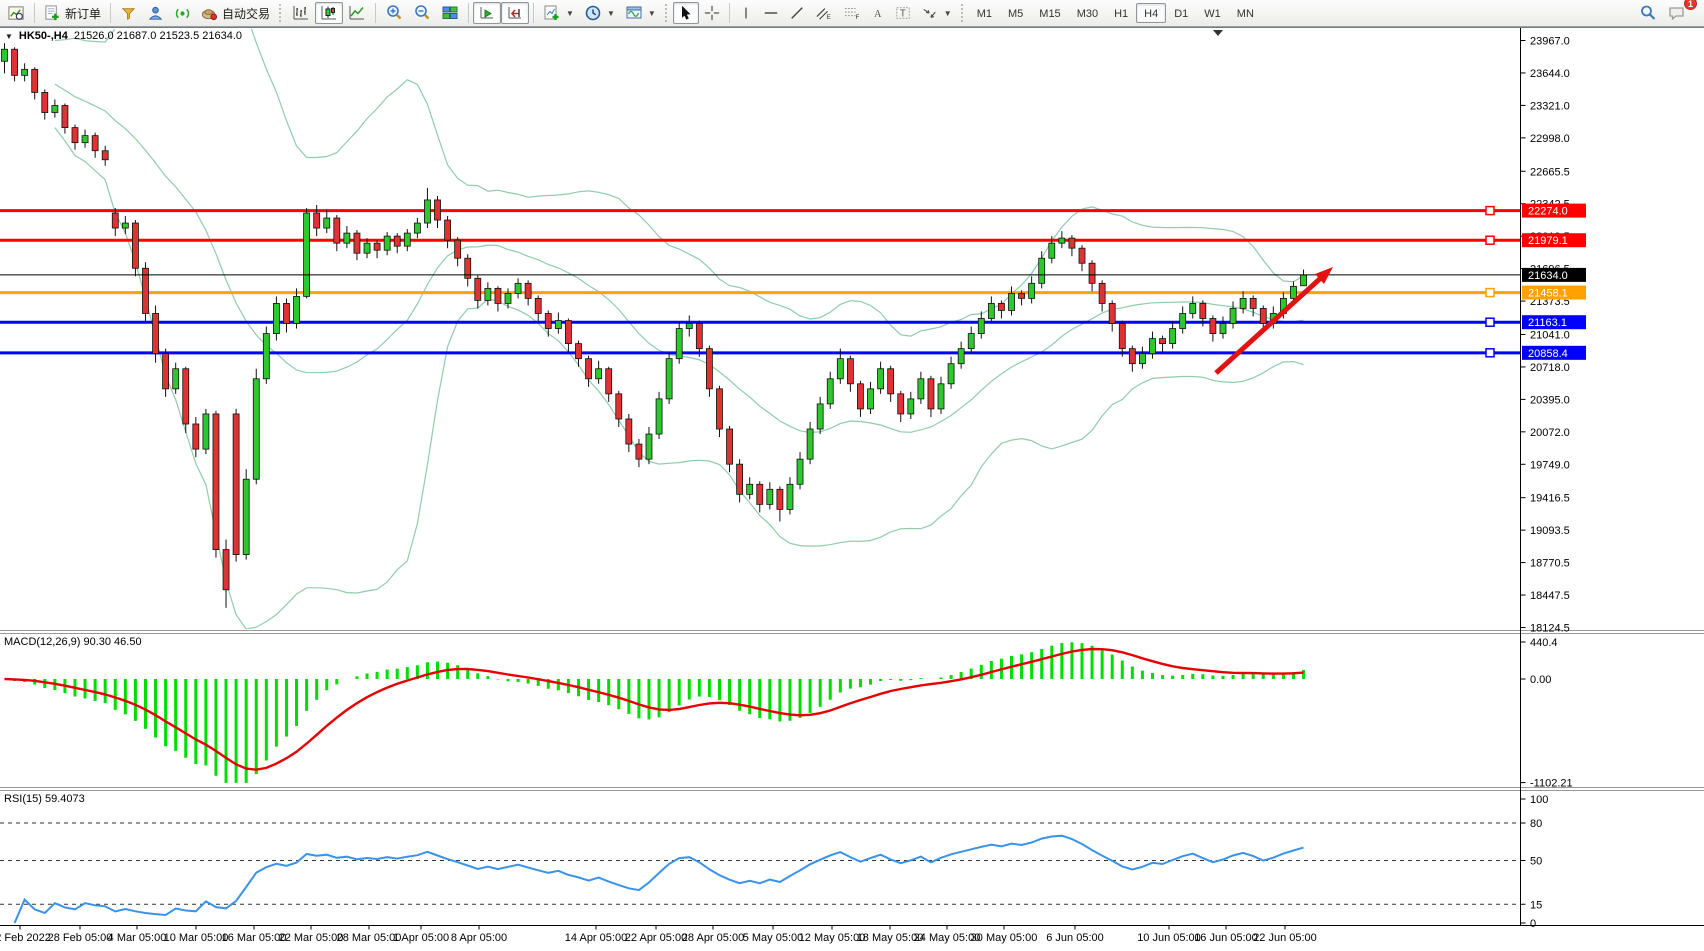  Describe the element at coordinates (852, 13) in the screenshot. I see `fibonacci-tool-button: F` at that location.